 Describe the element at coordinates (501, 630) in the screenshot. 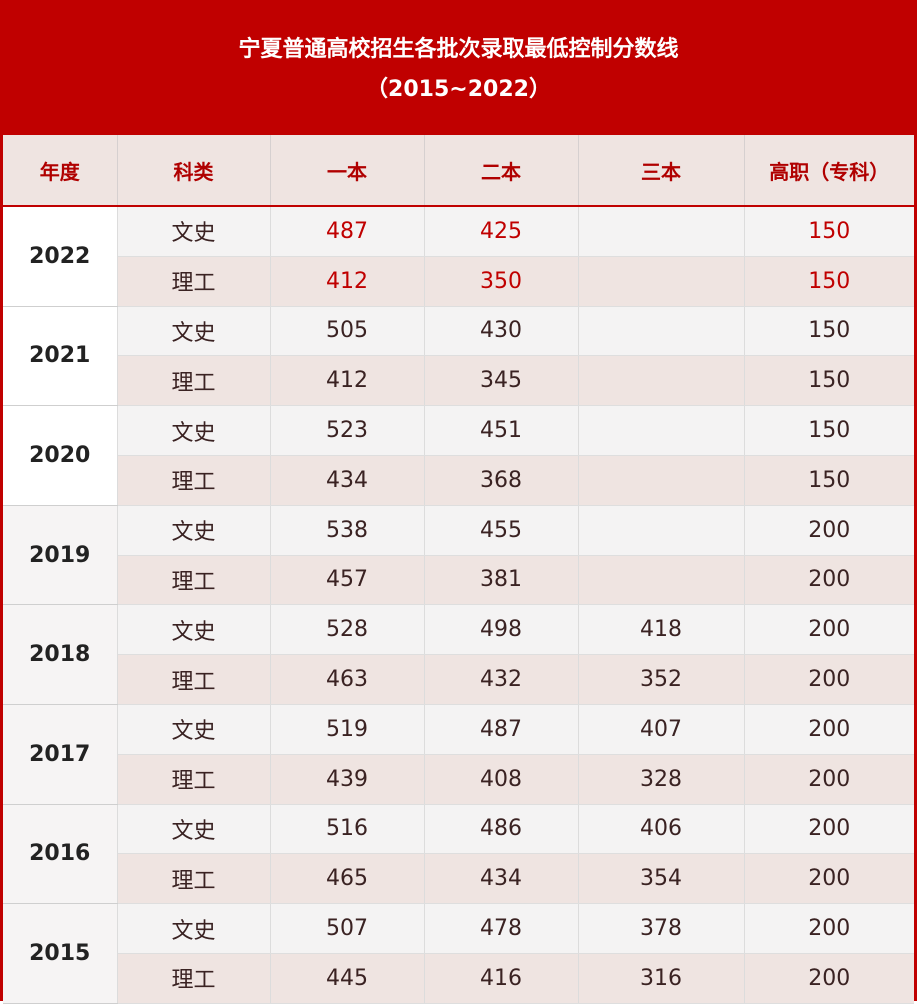

I see `tier-2-score-cell: 498` at that location.